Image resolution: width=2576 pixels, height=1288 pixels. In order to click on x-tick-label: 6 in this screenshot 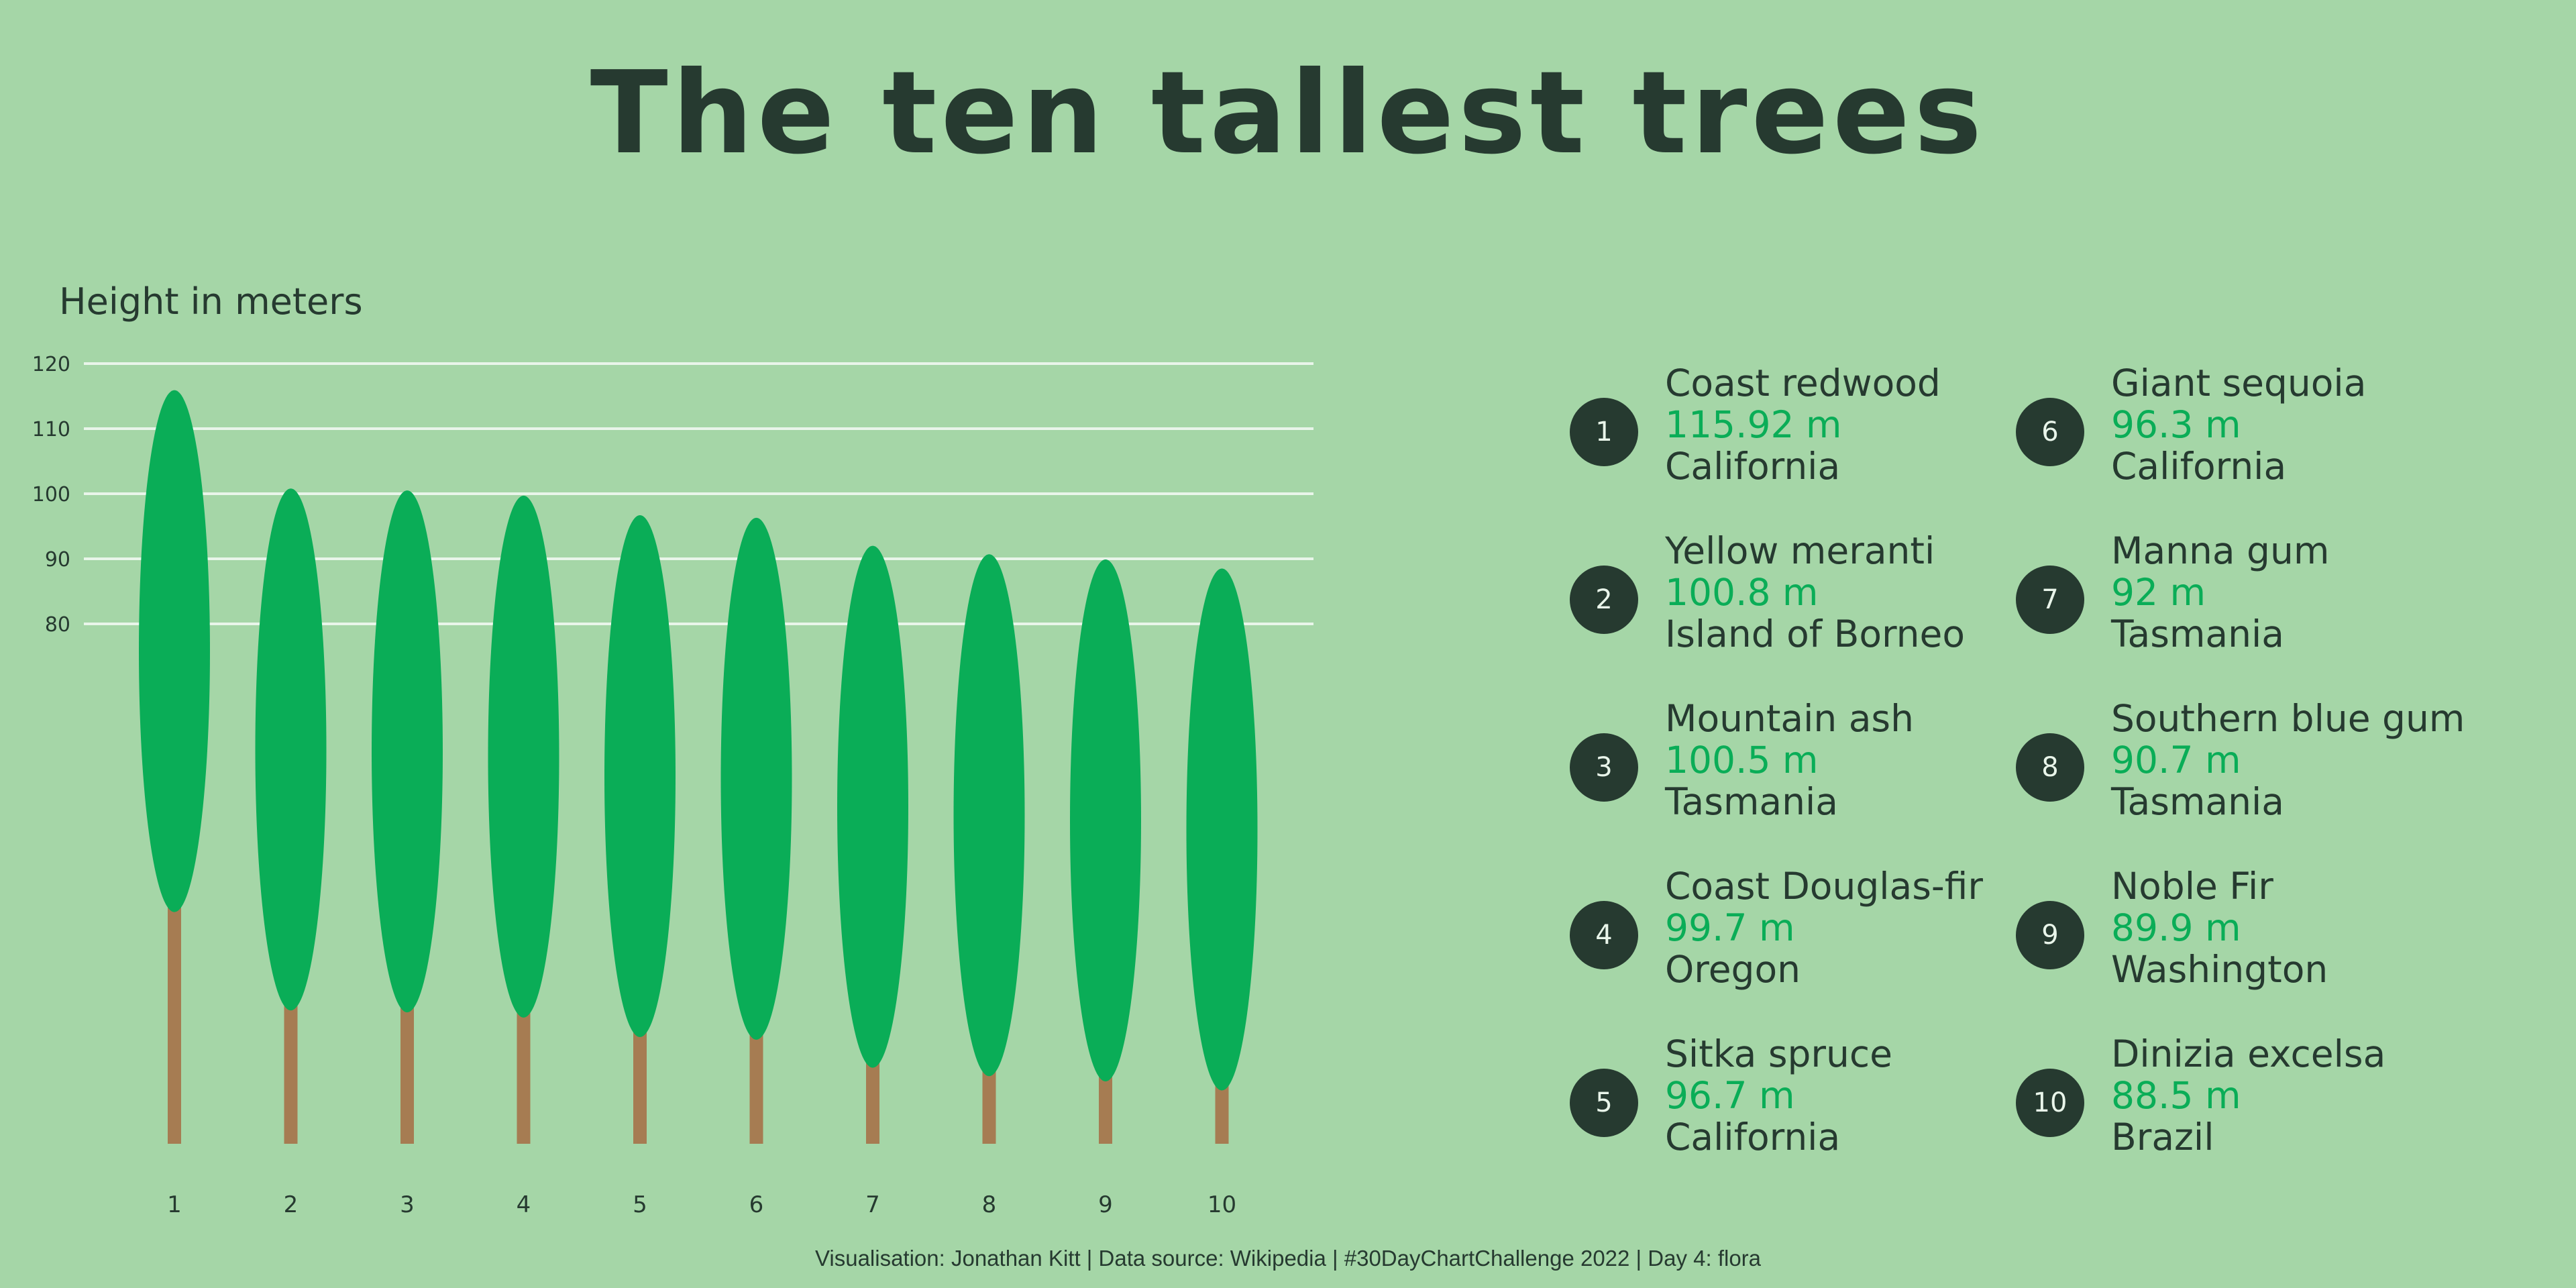, I will do `click(756, 1204)`.